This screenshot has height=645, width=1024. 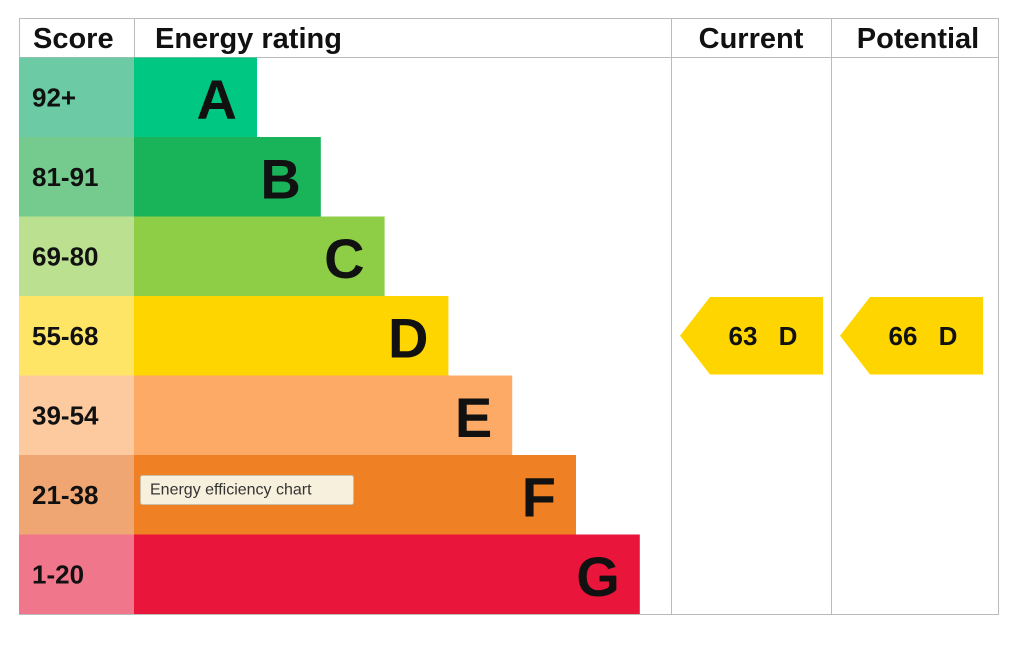 I want to click on rating-letter: C, so click(x=344, y=258).